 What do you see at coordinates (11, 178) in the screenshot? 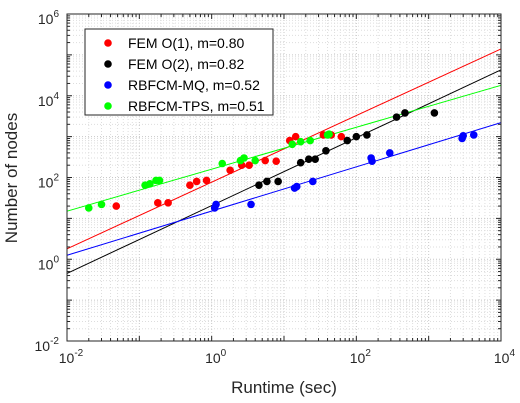
I see `y-axis-label: Number of nodes` at bounding box center [11, 178].